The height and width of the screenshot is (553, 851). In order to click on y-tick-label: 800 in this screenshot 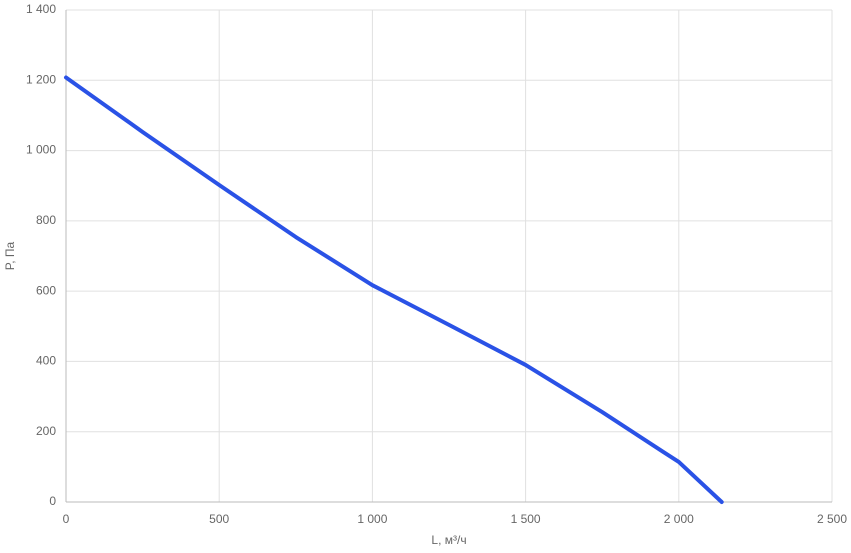, I will do `click(46, 220)`.